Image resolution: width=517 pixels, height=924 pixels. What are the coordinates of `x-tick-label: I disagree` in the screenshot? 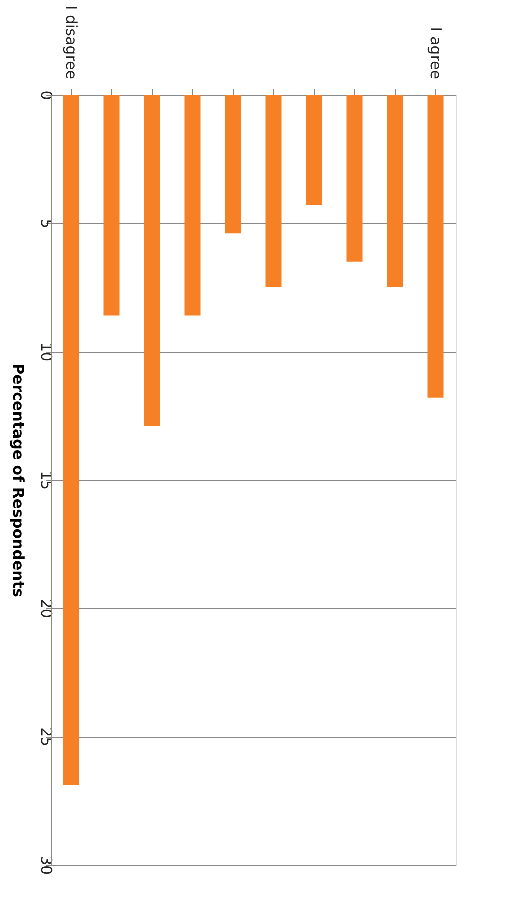 It's located at (71, 43).